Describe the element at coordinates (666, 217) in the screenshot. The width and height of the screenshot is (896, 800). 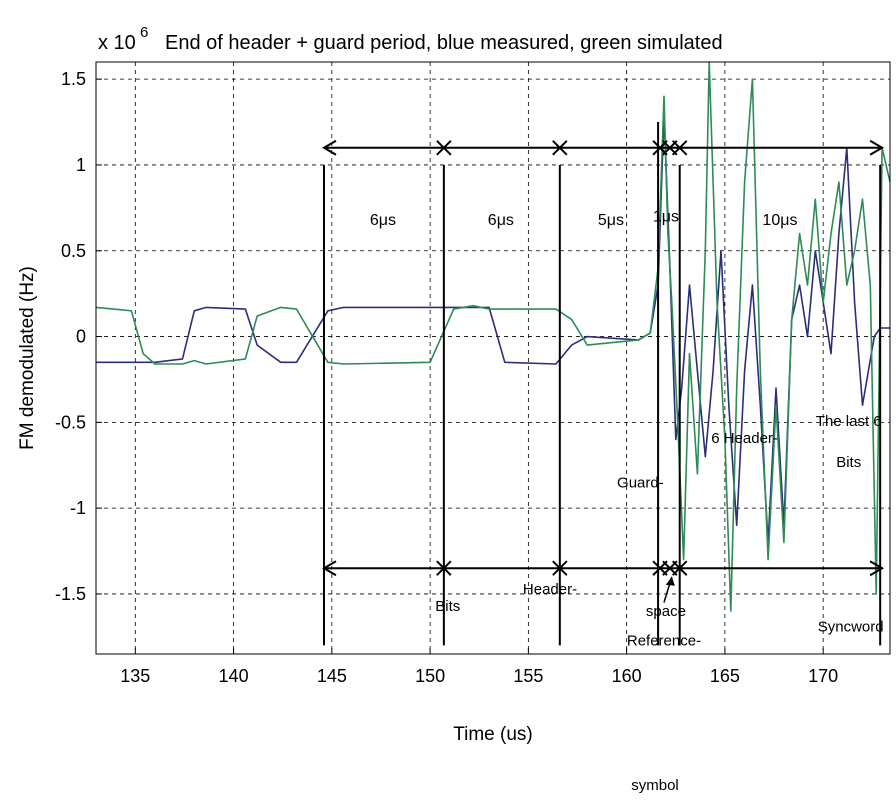
I see `duration-label: 1μs` at that location.